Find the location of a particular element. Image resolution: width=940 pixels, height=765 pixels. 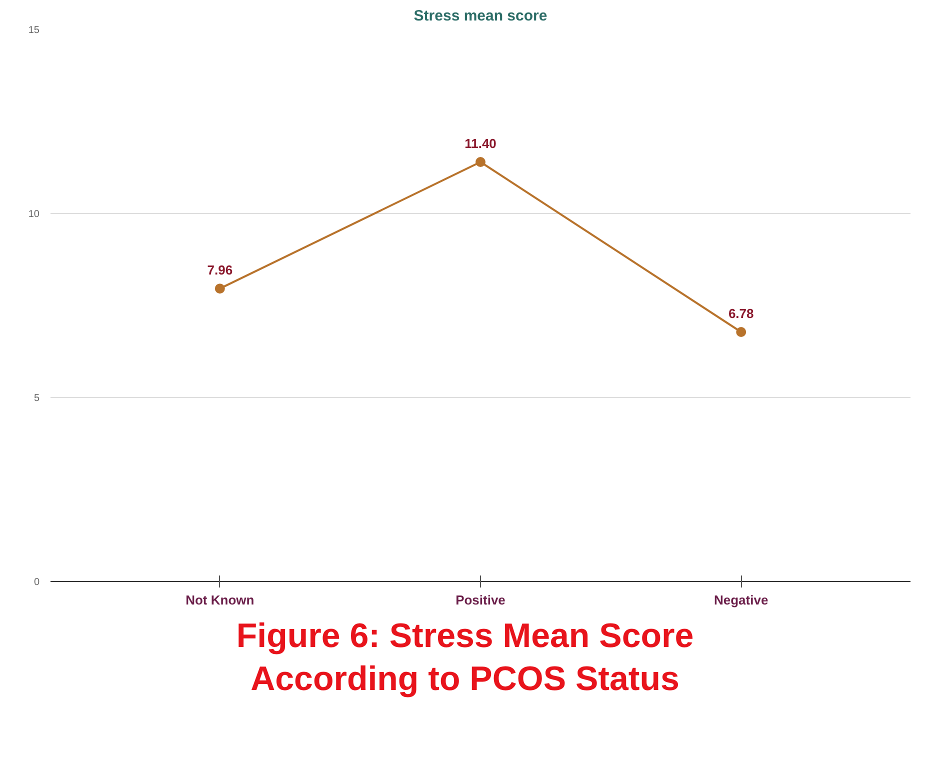

x-tick-label: Negative is located at coordinates (741, 600).